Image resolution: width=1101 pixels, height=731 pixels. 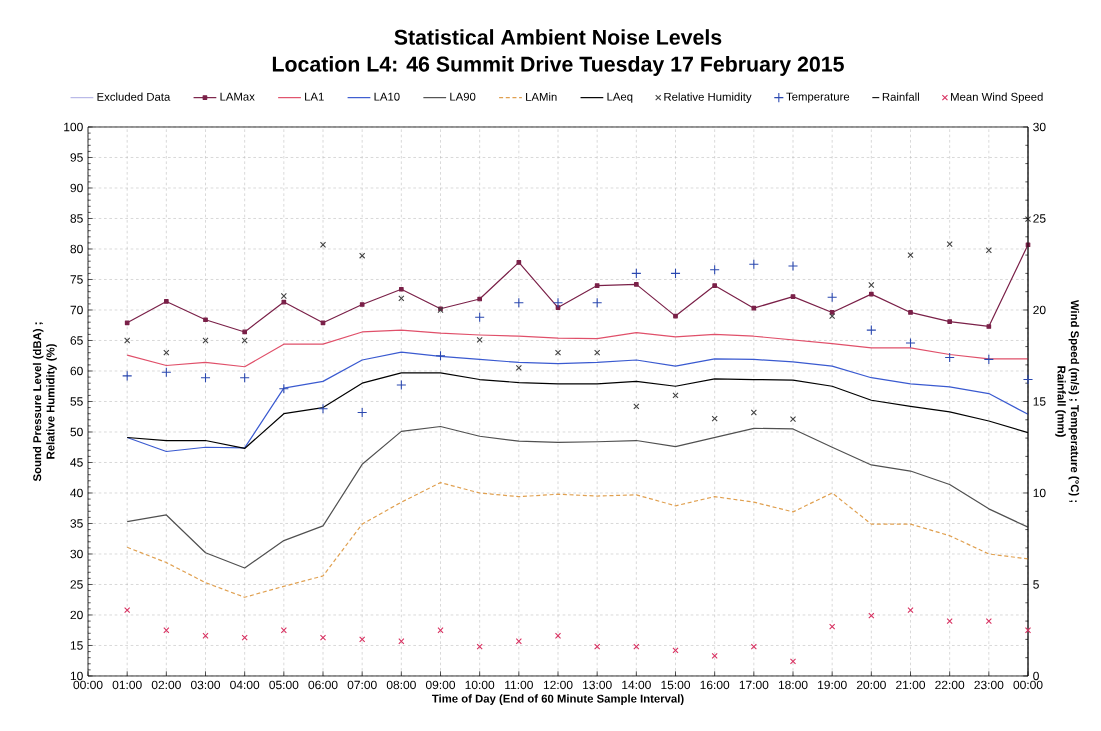 What do you see at coordinates (440, 685) in the screenshot?
I see `x-tick-label: 09:00` at bounding box center [440, 685].